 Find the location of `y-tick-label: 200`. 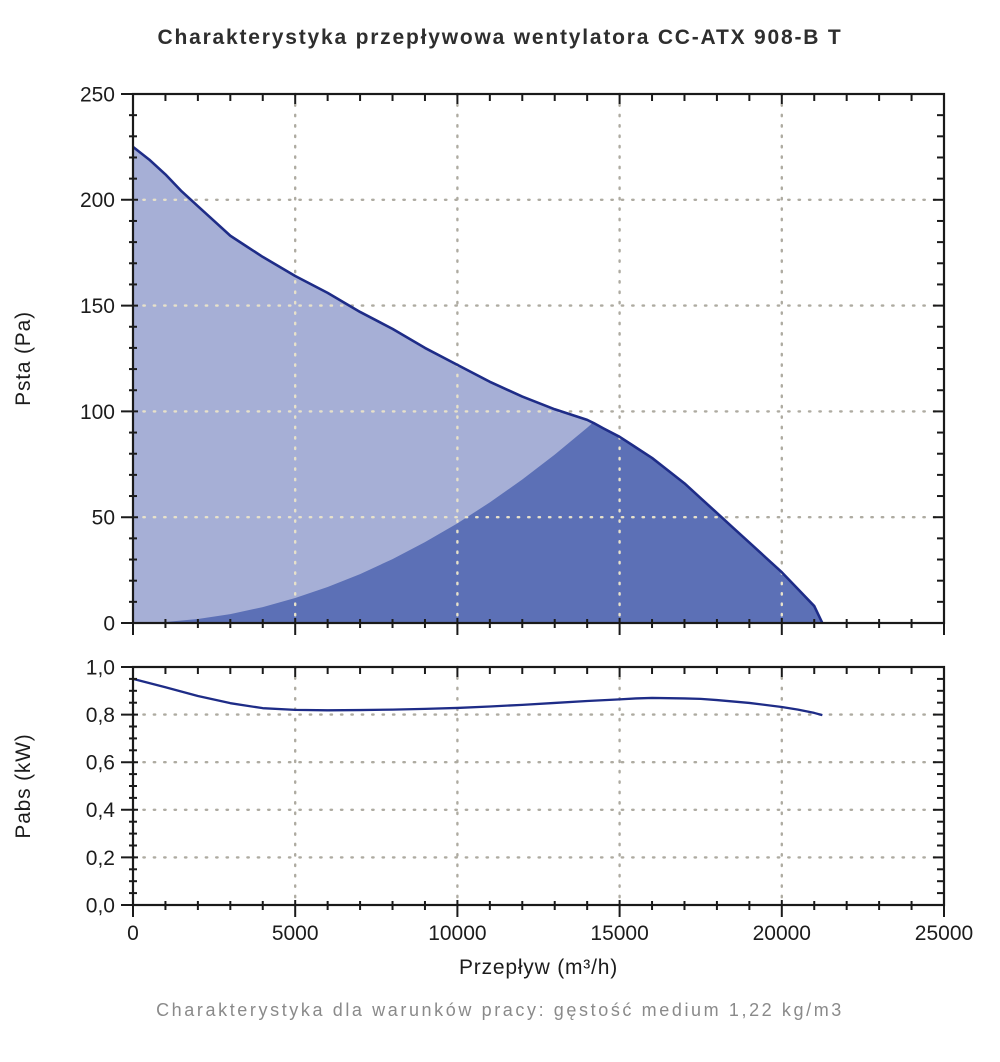

y-tick-label: 200 is located at coordinates (97, 200).